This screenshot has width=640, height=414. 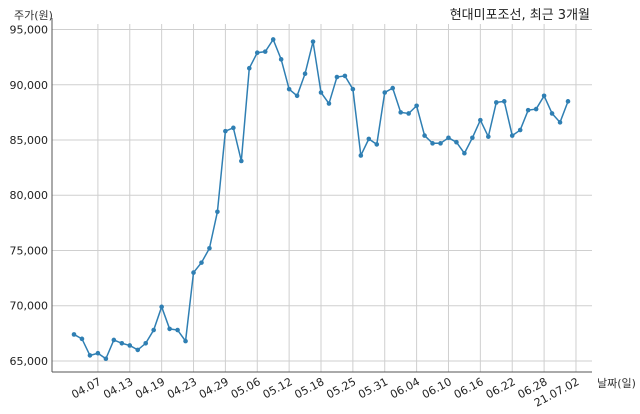 What do you see at coordinates (29, 85) in the screenshot?
I see `y-tick-label: 90,000` at bounding box center [29, 85].